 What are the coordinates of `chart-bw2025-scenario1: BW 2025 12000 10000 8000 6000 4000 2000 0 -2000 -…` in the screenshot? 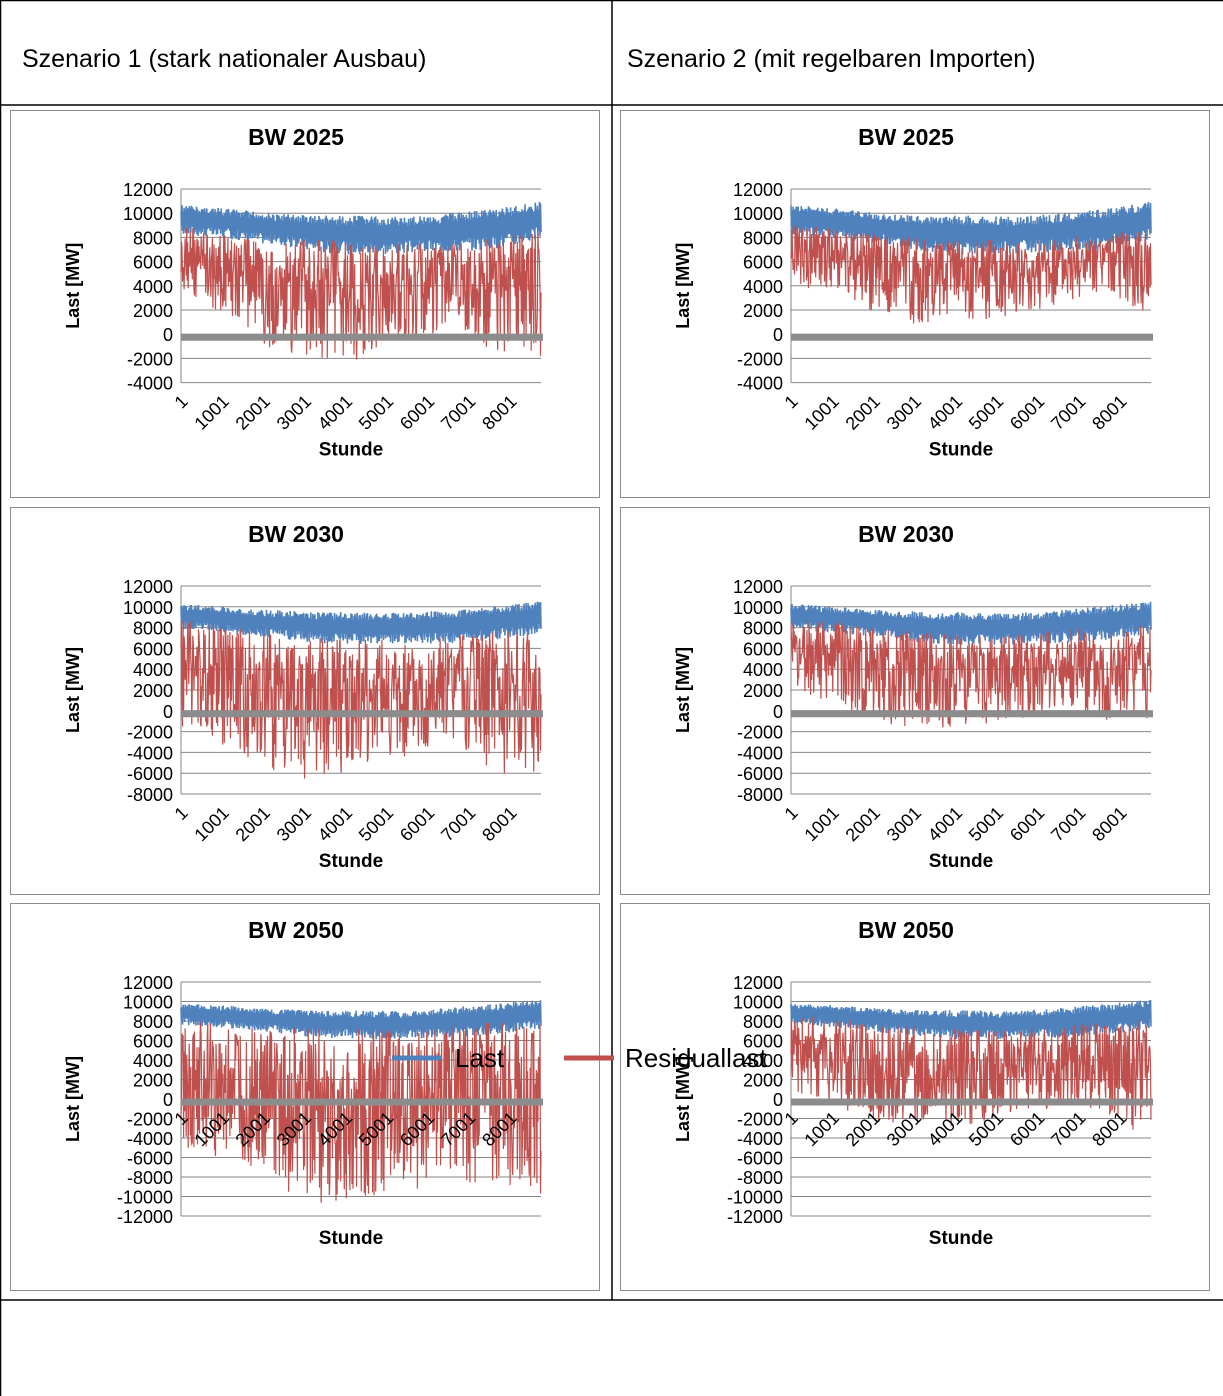 It's located at (303, 292).